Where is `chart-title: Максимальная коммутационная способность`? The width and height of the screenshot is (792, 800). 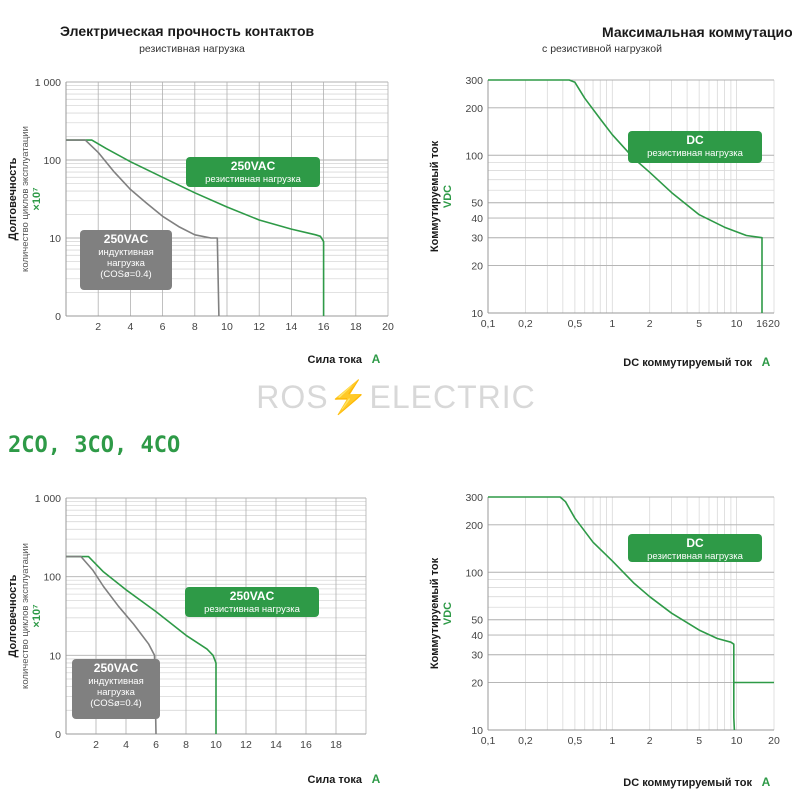 chart-title: Максимальная коммутационная способность is located at coordinates (697, 32).